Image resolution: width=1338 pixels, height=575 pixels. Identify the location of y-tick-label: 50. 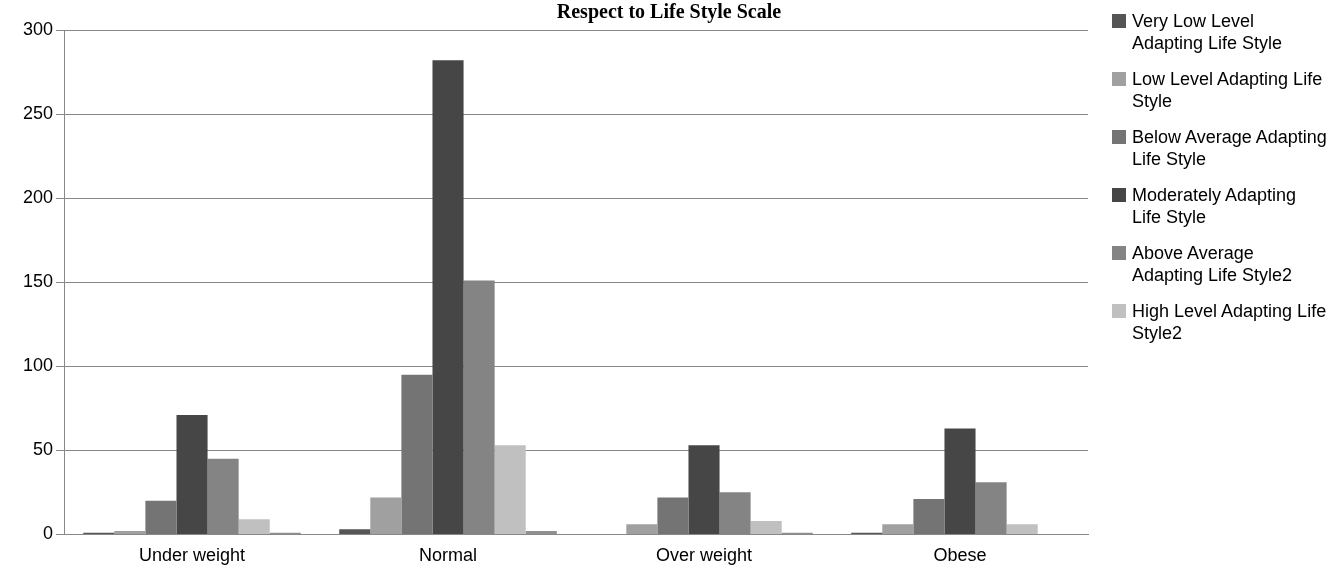
(43, 449).